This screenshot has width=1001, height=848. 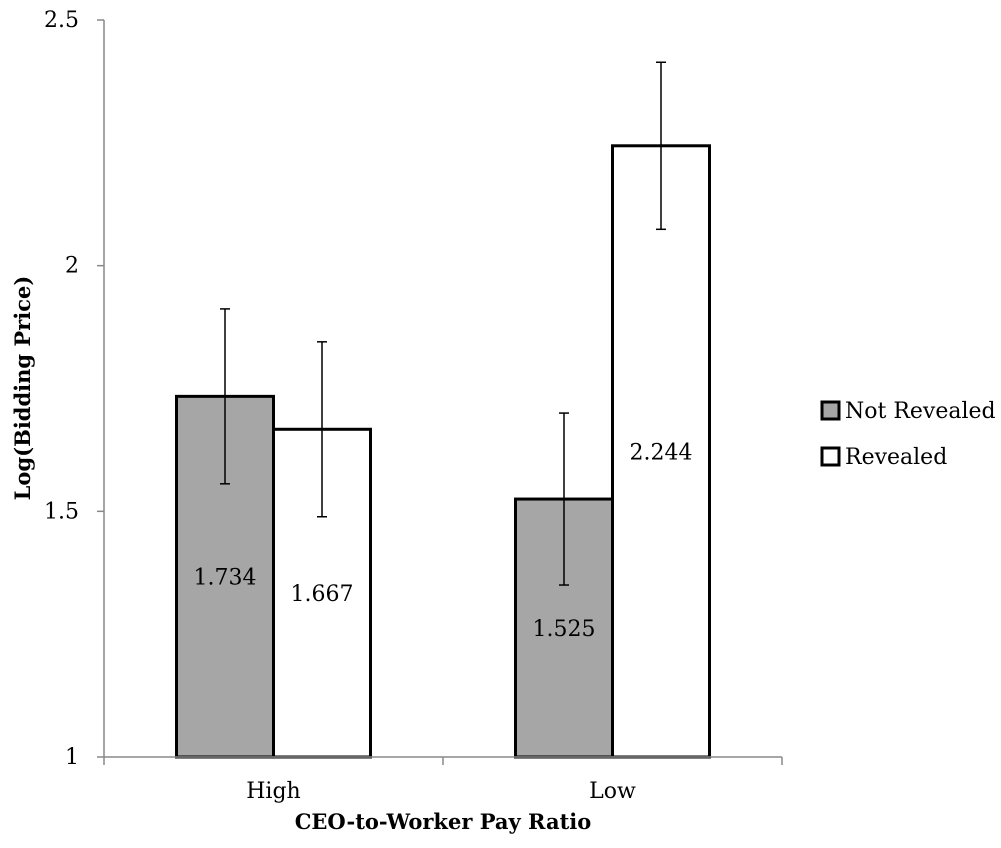 What do you see at coordinates (612, 791) in the screenshot?
I see `x-tick-label-low: Low` at bounding box center [612, 791].